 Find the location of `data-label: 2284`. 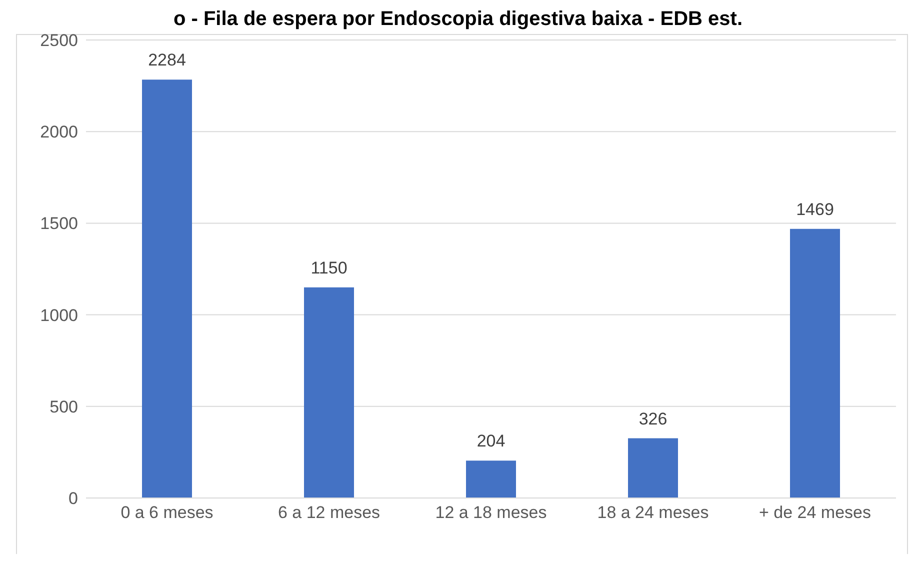

data-label: 2284 is located at coordinates (167, 60).